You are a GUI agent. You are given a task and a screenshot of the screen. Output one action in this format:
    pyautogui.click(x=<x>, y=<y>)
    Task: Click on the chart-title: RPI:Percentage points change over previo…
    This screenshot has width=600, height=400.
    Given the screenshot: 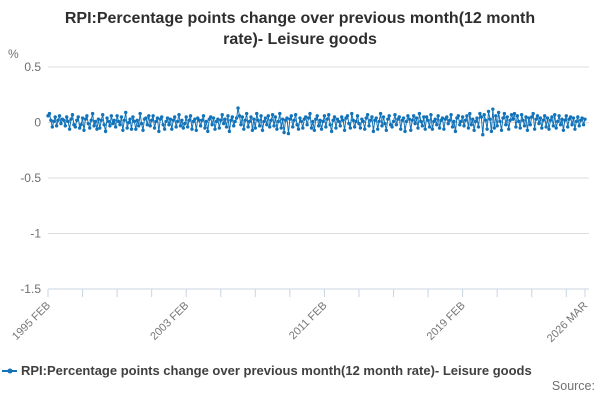 What is the action you would take?
    pyautogui.click(x=300, y=29)
    